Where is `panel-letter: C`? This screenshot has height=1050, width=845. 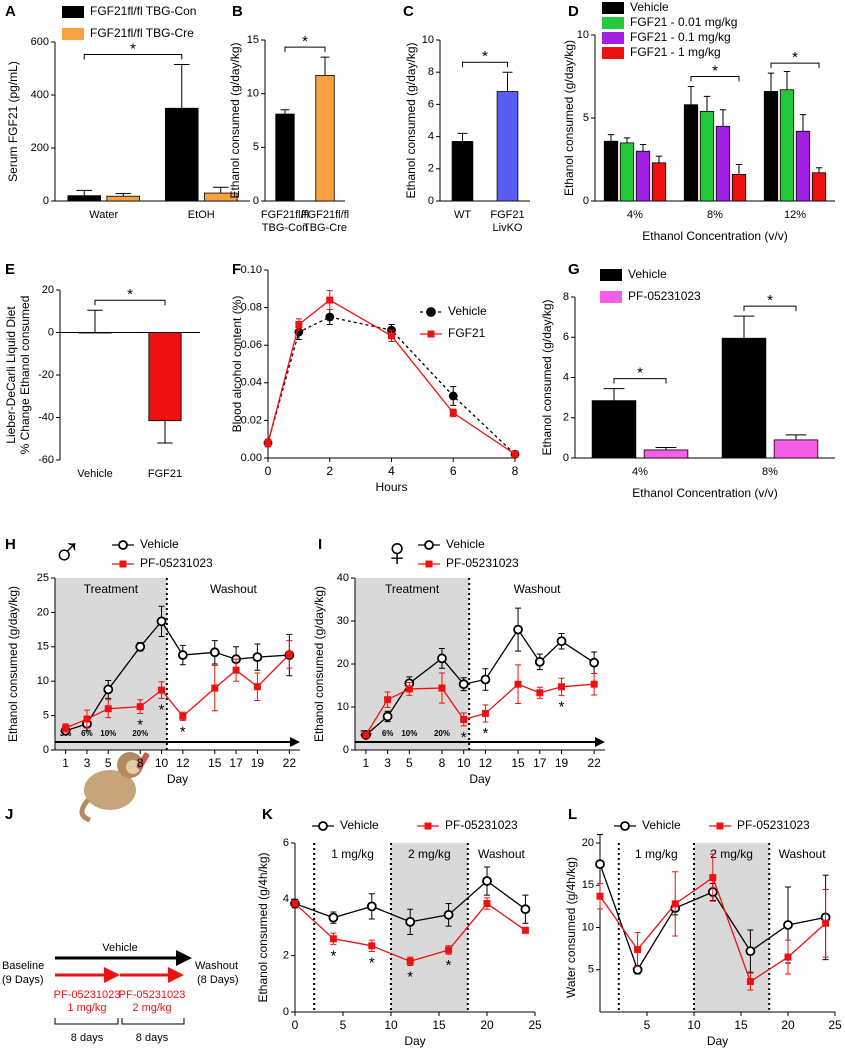
panel-letter: C is located at coordinates (408, 11).